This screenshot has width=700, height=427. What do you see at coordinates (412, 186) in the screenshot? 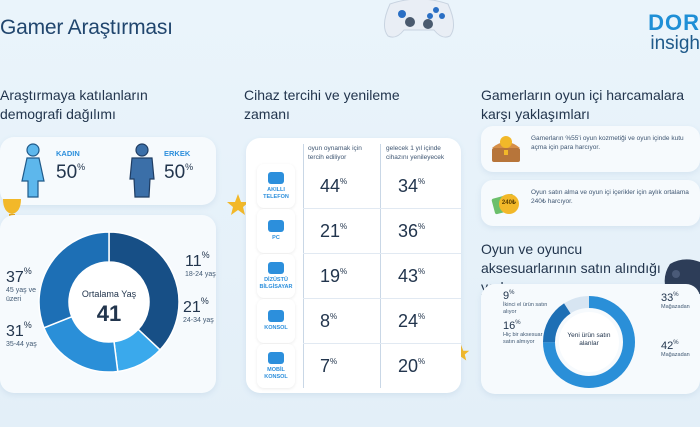
I see `device-renew-value: 34%` at bounding box center [412, 186].